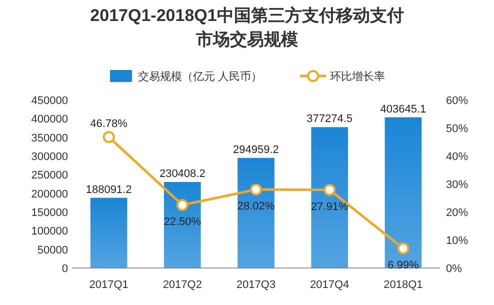 Image resolution: width=494 pixels, height=305 pixels. Describe the element at coordinates (182, 174) in the screenshot. I see `data-label: 230408.2` at that location.